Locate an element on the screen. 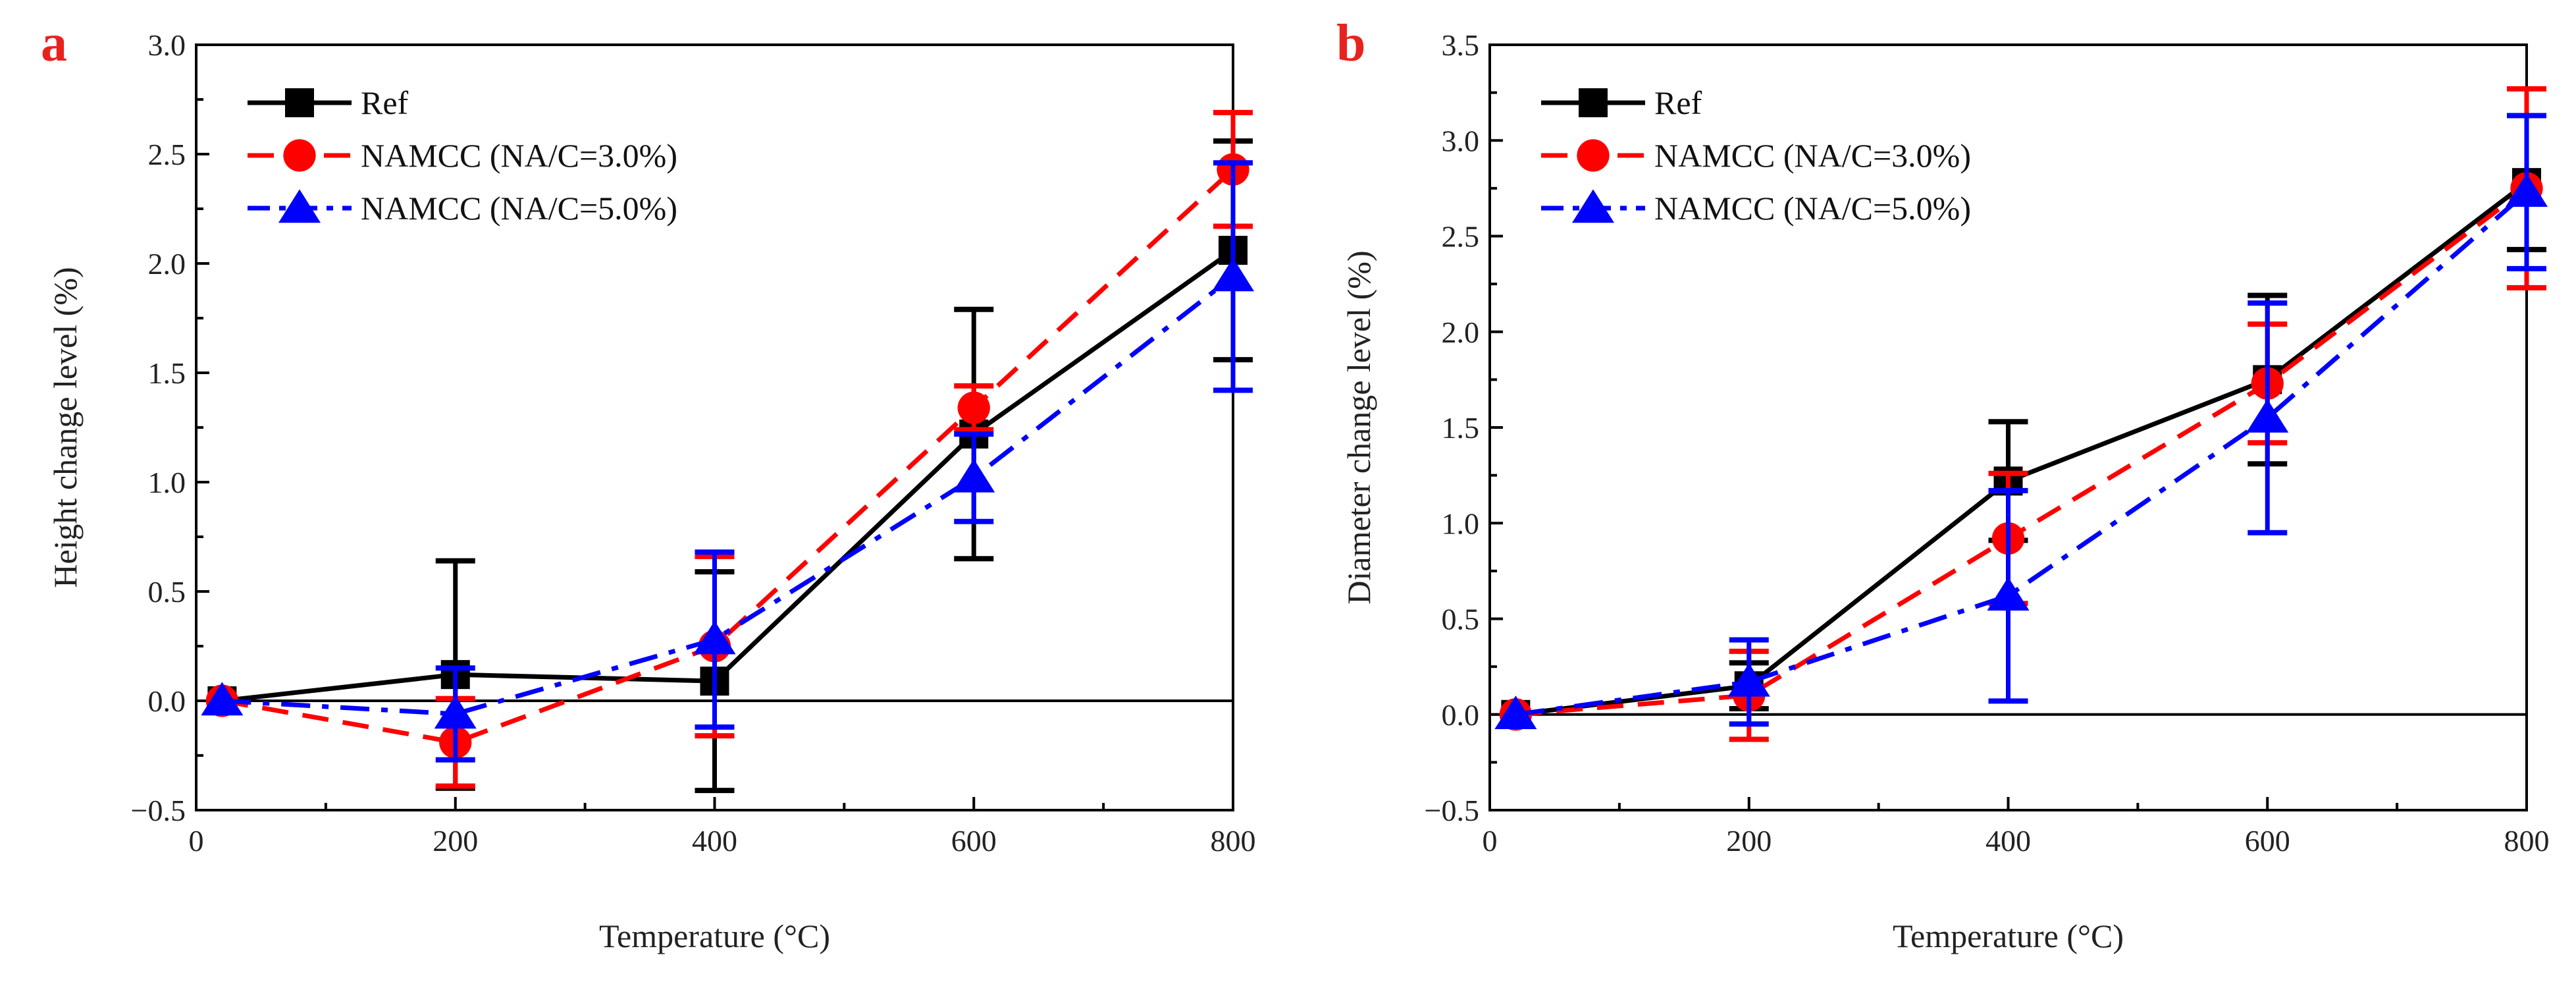 The width and height of the screenshot is (2576, 986). y-axis-title: Height change level (%) is located at coordinates (65, 427).